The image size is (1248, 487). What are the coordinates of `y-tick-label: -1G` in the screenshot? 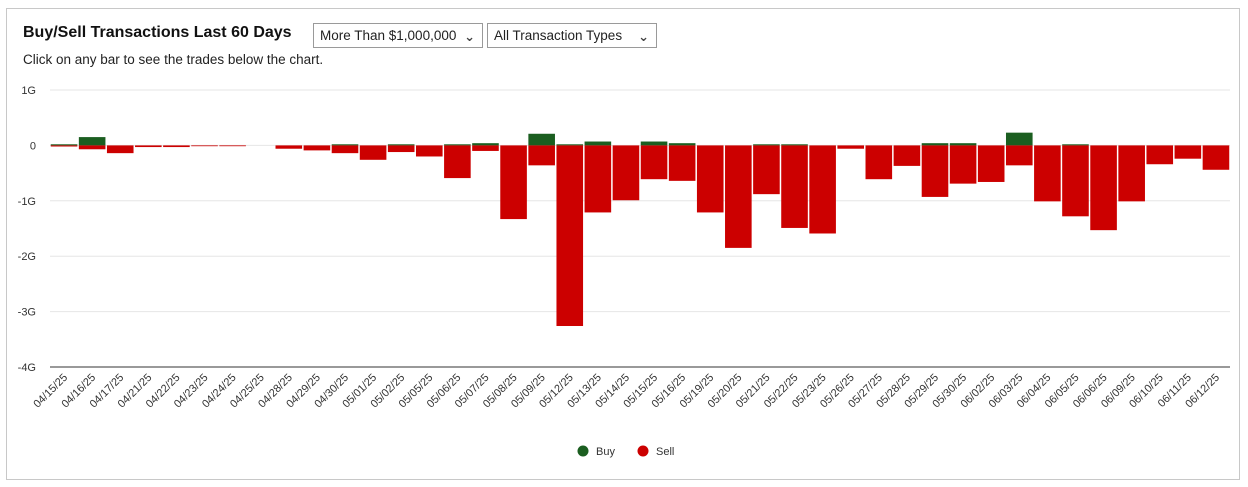 It's located at (27, 202).